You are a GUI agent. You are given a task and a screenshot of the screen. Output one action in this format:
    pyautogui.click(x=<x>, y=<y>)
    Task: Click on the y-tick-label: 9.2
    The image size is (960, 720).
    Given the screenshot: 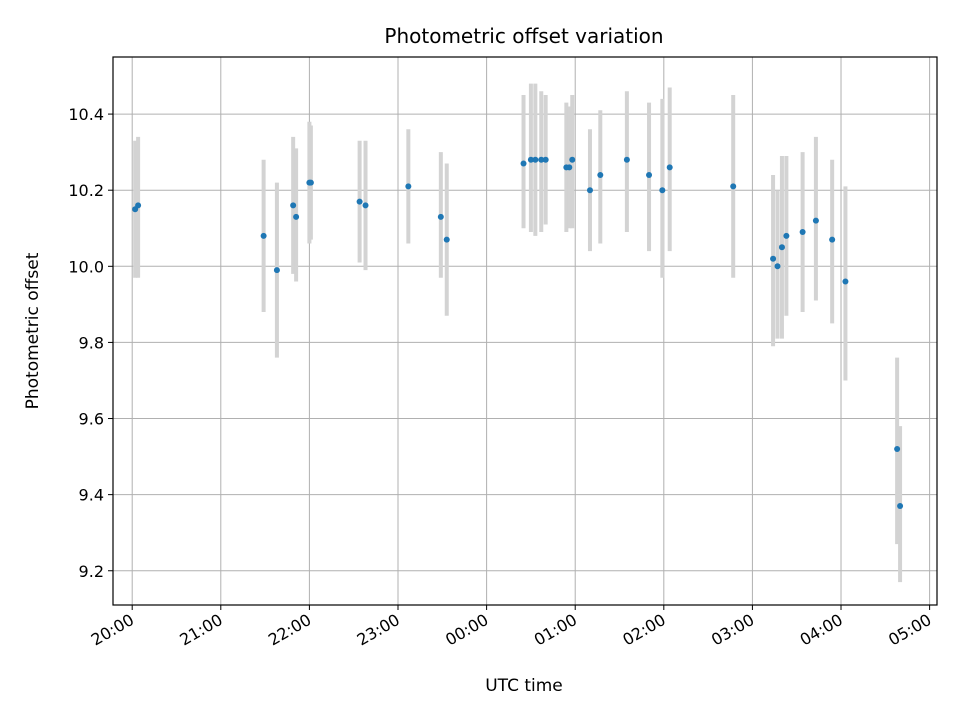 What is the action you would take?
    pyautogui.click(x=91, y=571)
    